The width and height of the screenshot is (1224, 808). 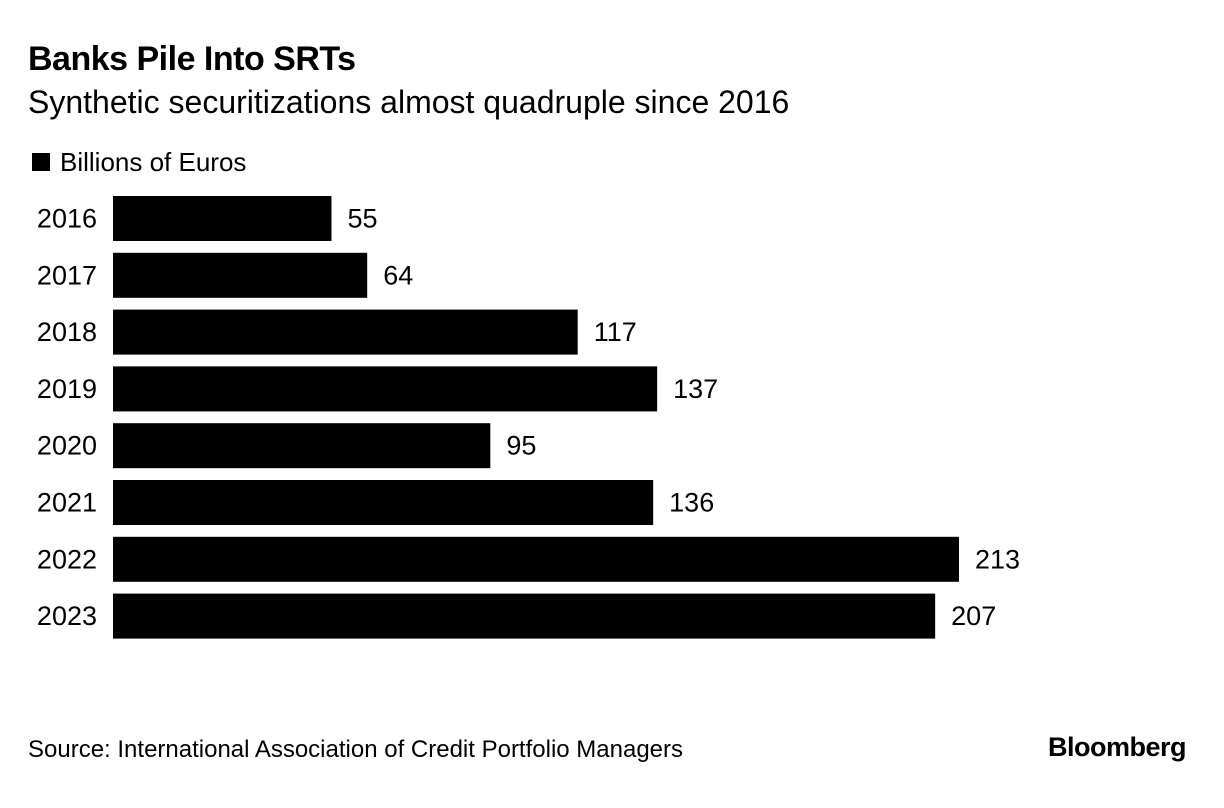 I want to click on category-label-2017: 2017, so click(x=67, y=275).